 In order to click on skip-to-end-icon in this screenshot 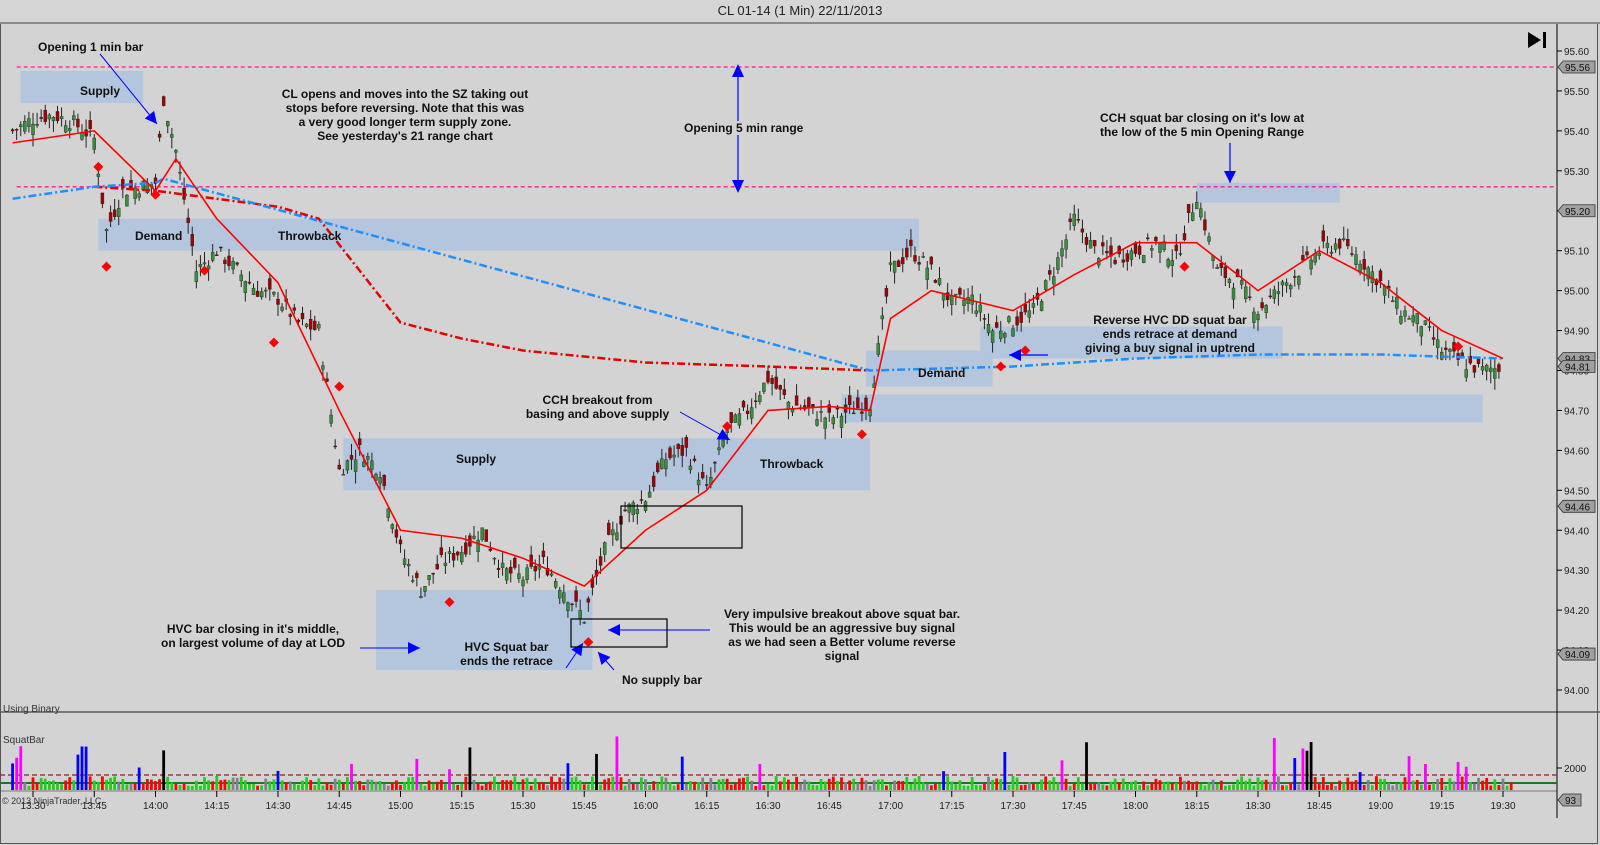, I will do `click(1538, 40)`.